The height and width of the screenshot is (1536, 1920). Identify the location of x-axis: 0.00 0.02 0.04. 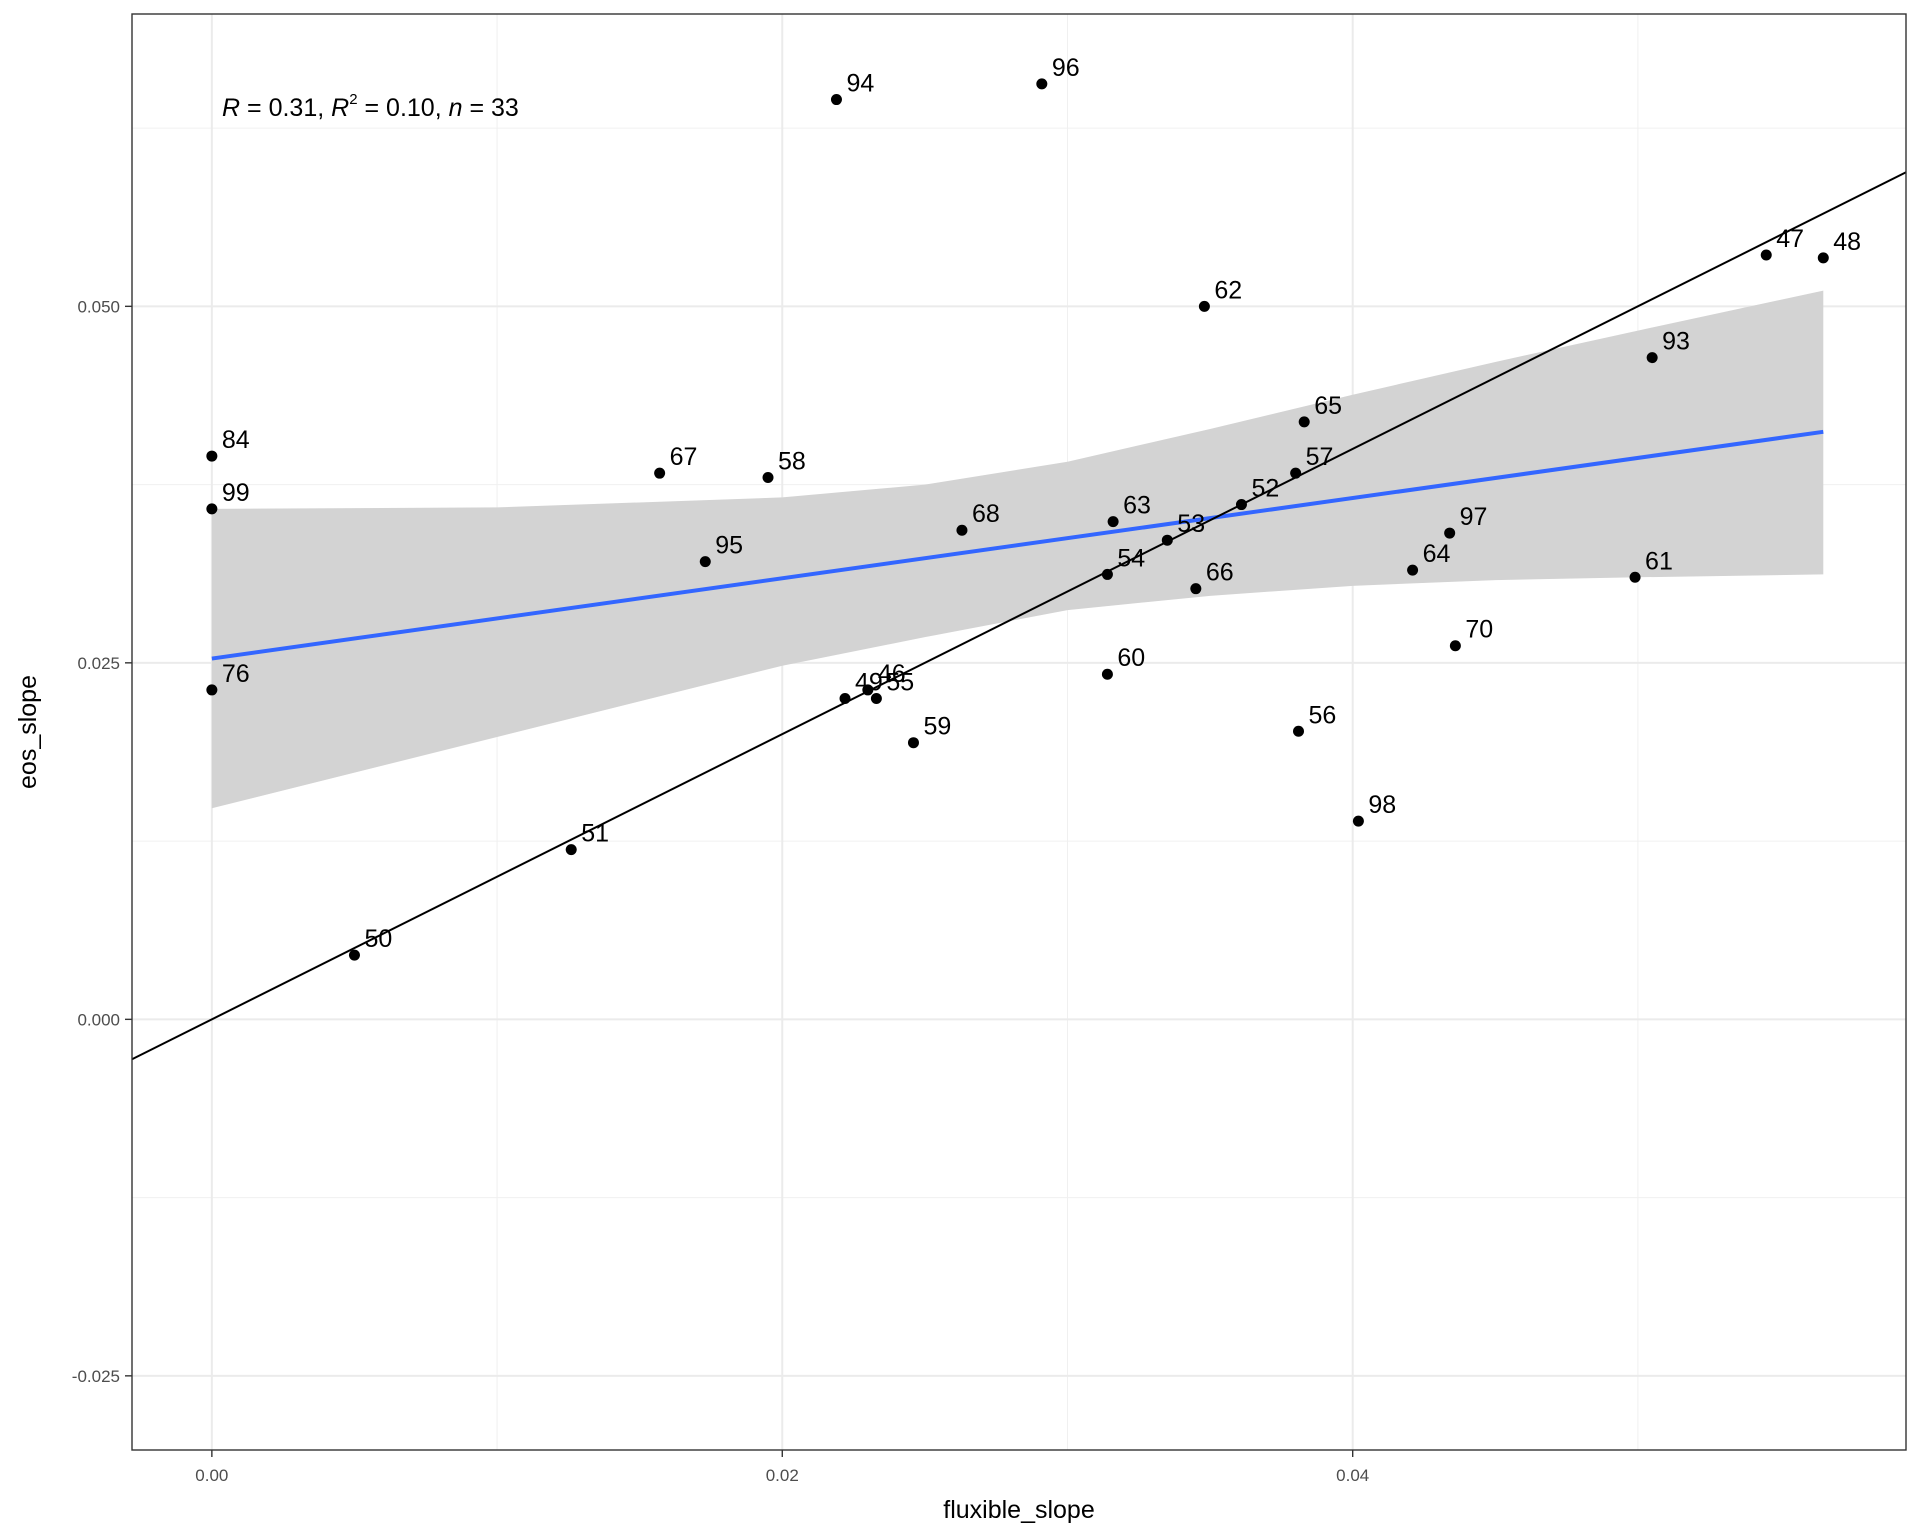
(782, 1467).